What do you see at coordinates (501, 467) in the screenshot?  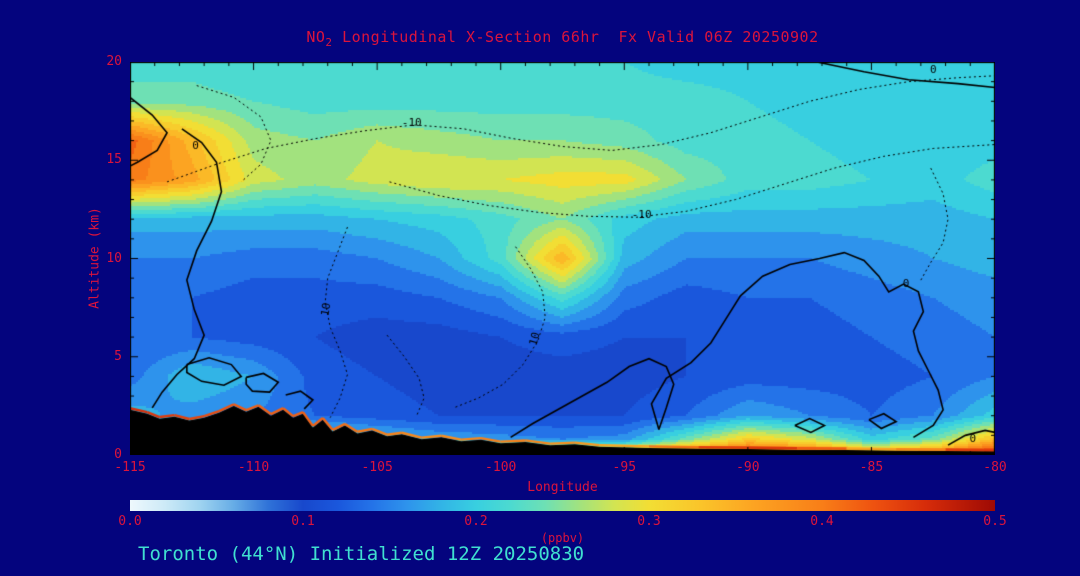 I see `x-tick-label: -100` at bounding box center [501, 467].